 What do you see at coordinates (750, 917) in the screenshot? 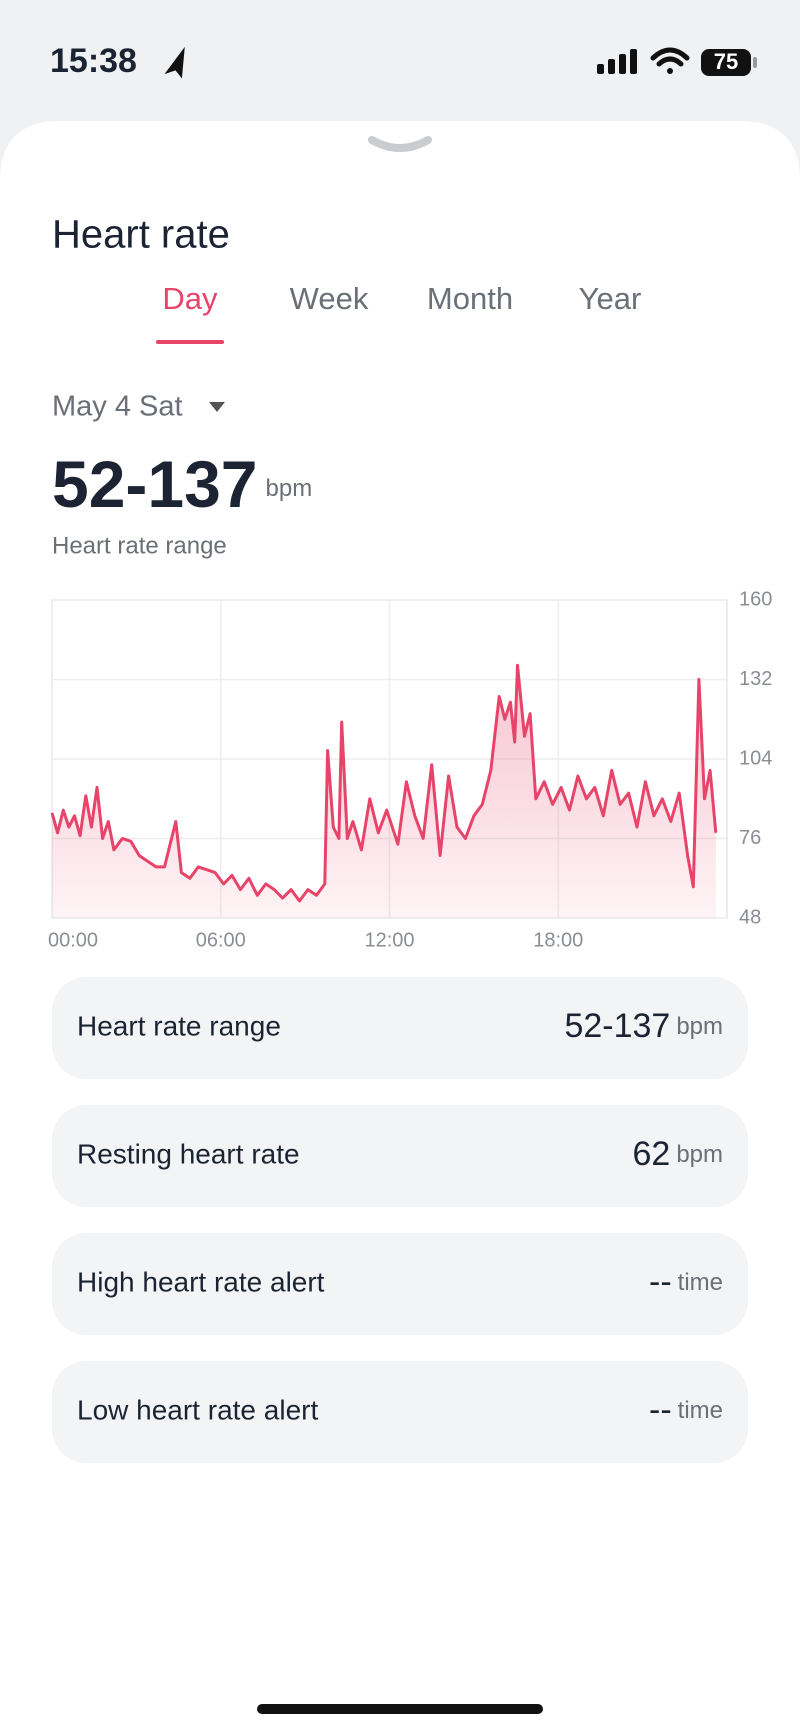
I see `y-tick-label: 48` at bounding box center [750, 917].